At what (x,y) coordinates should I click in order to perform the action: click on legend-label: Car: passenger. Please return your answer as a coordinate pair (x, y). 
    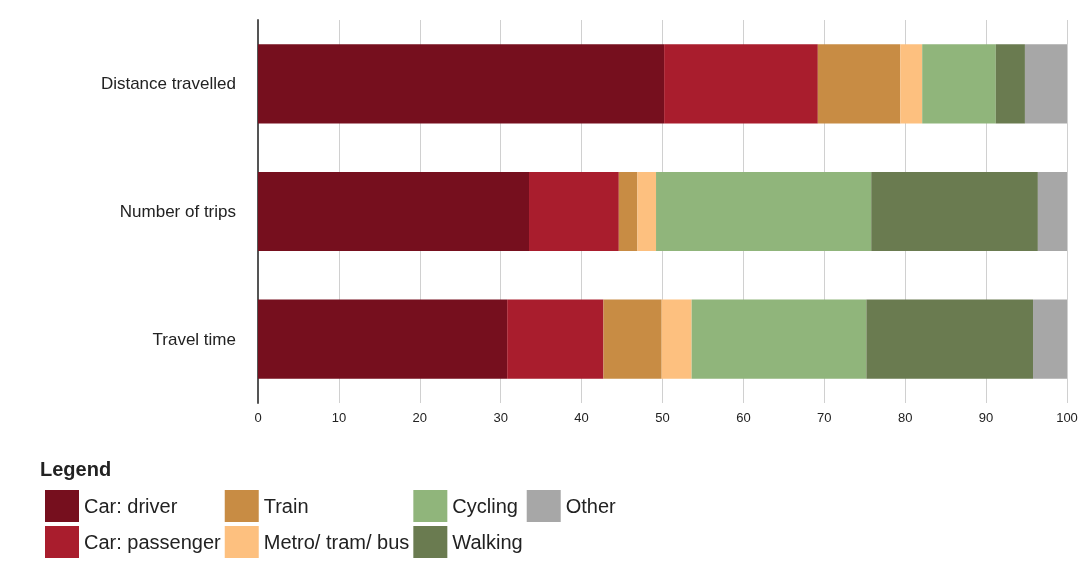
    Looking at the image, I should click on (153, 542).